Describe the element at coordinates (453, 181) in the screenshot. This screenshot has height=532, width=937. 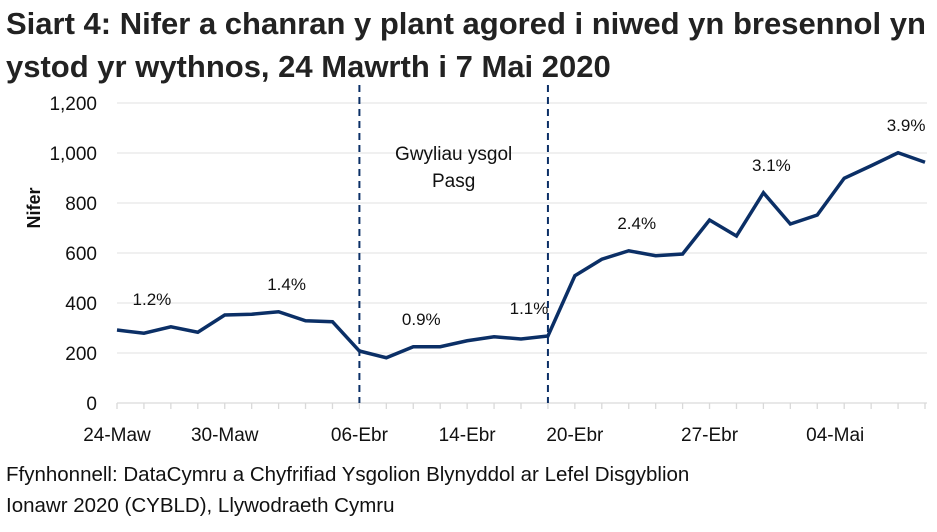
I see `period-label: Pasg` at that location.